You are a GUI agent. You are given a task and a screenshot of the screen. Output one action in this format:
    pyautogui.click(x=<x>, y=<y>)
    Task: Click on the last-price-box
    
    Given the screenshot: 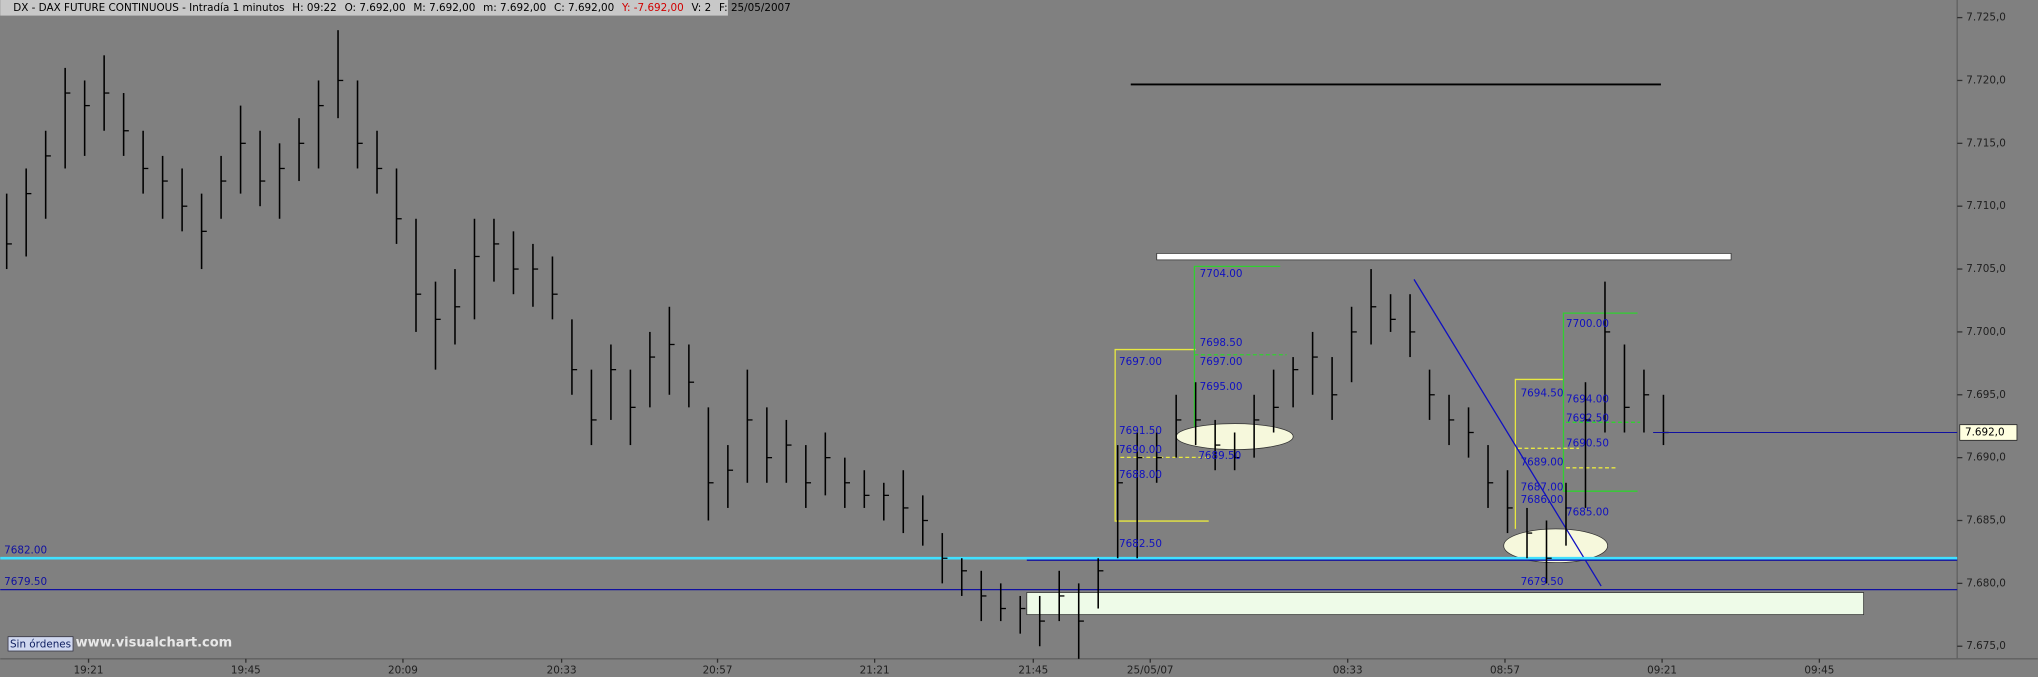 What is the action you would take?
    pyautogui.click(x=1988, y=432)
    